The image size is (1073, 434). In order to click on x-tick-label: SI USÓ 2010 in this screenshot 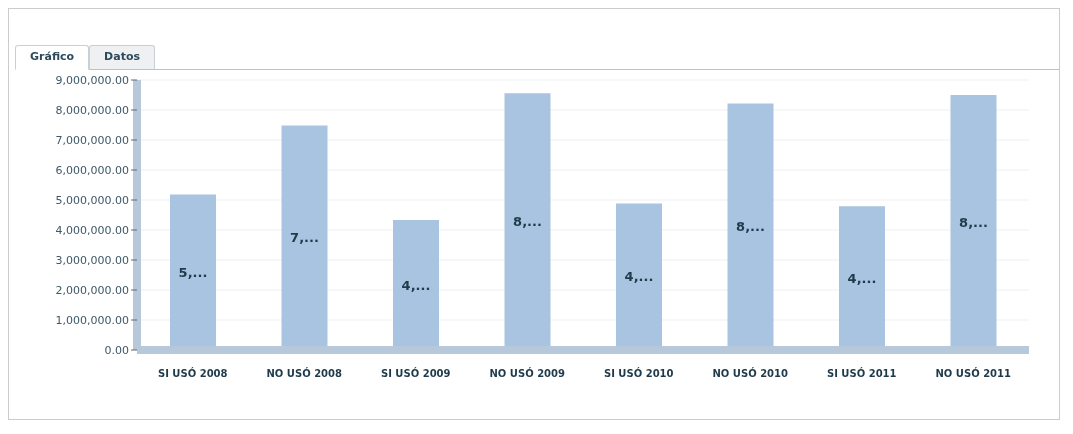, I will do `click(638, 373)`.